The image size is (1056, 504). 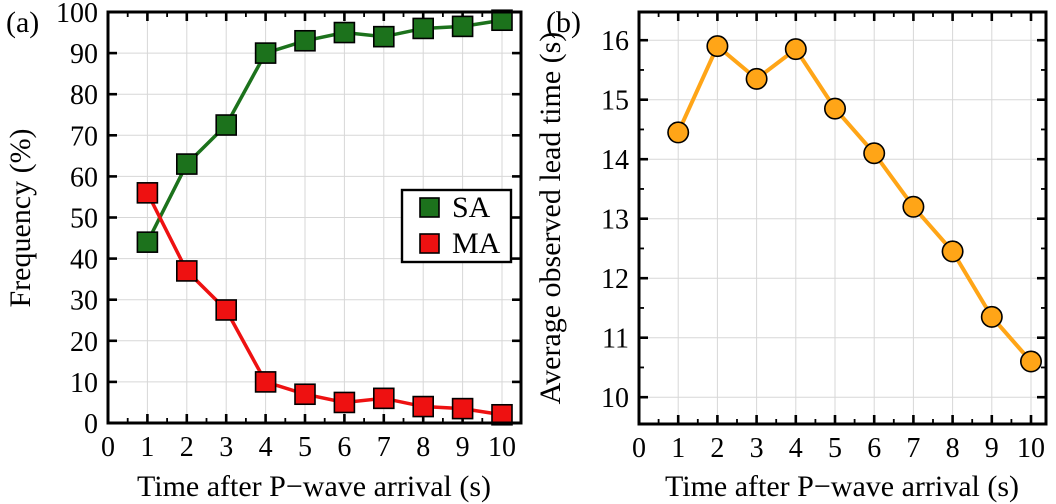 What do you see at coordinates (429, 243) in the screenshot?
I see `legend-swatch-ma` at bounding box center [429, 243].